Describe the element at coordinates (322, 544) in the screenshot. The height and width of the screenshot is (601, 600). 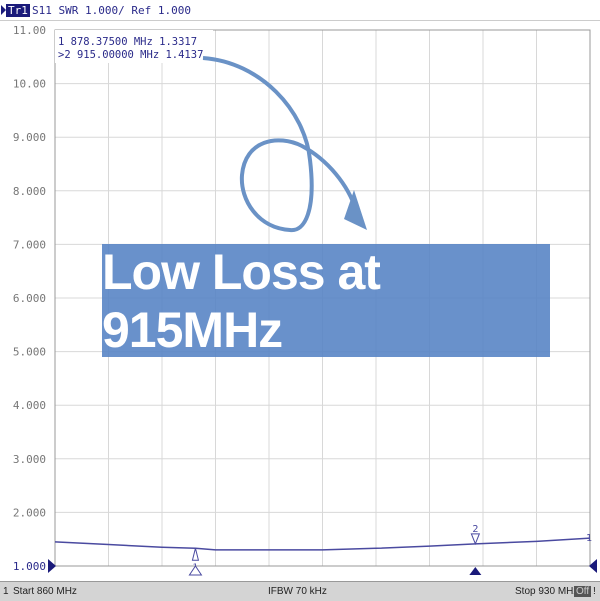
I see `swr-trace` at that location.